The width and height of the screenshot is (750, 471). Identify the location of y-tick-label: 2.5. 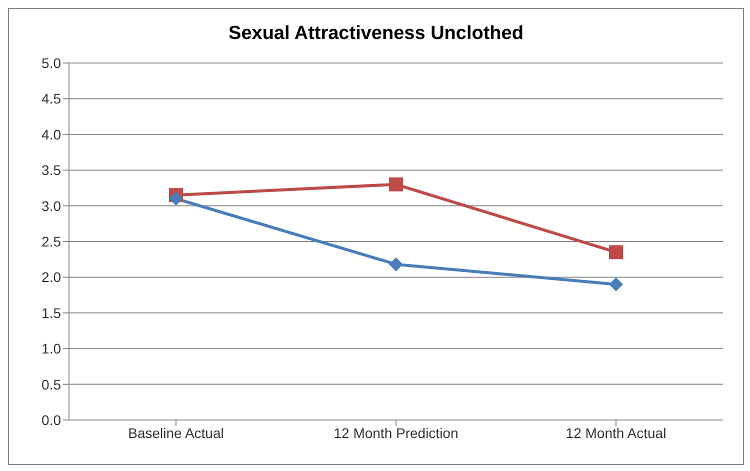
(52, 241).